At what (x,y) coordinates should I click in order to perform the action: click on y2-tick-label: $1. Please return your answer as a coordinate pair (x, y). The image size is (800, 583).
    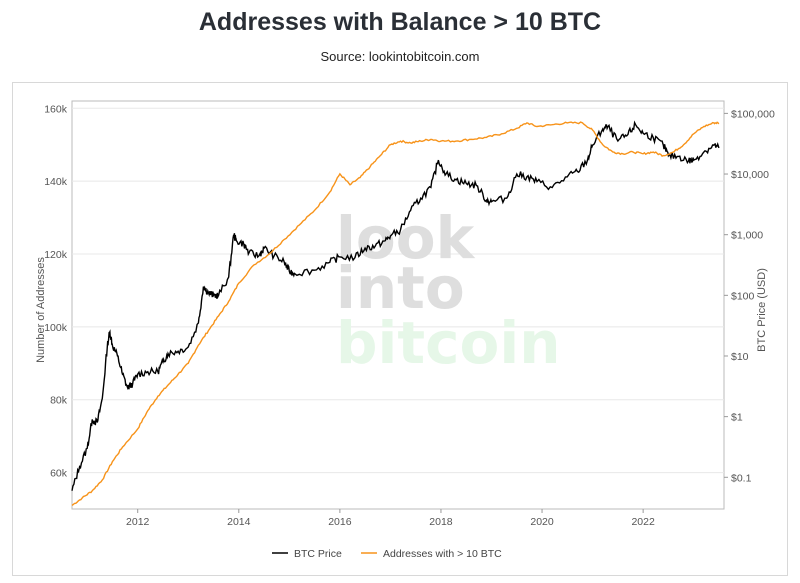
    Looking at the image, I should click on (737, 418).